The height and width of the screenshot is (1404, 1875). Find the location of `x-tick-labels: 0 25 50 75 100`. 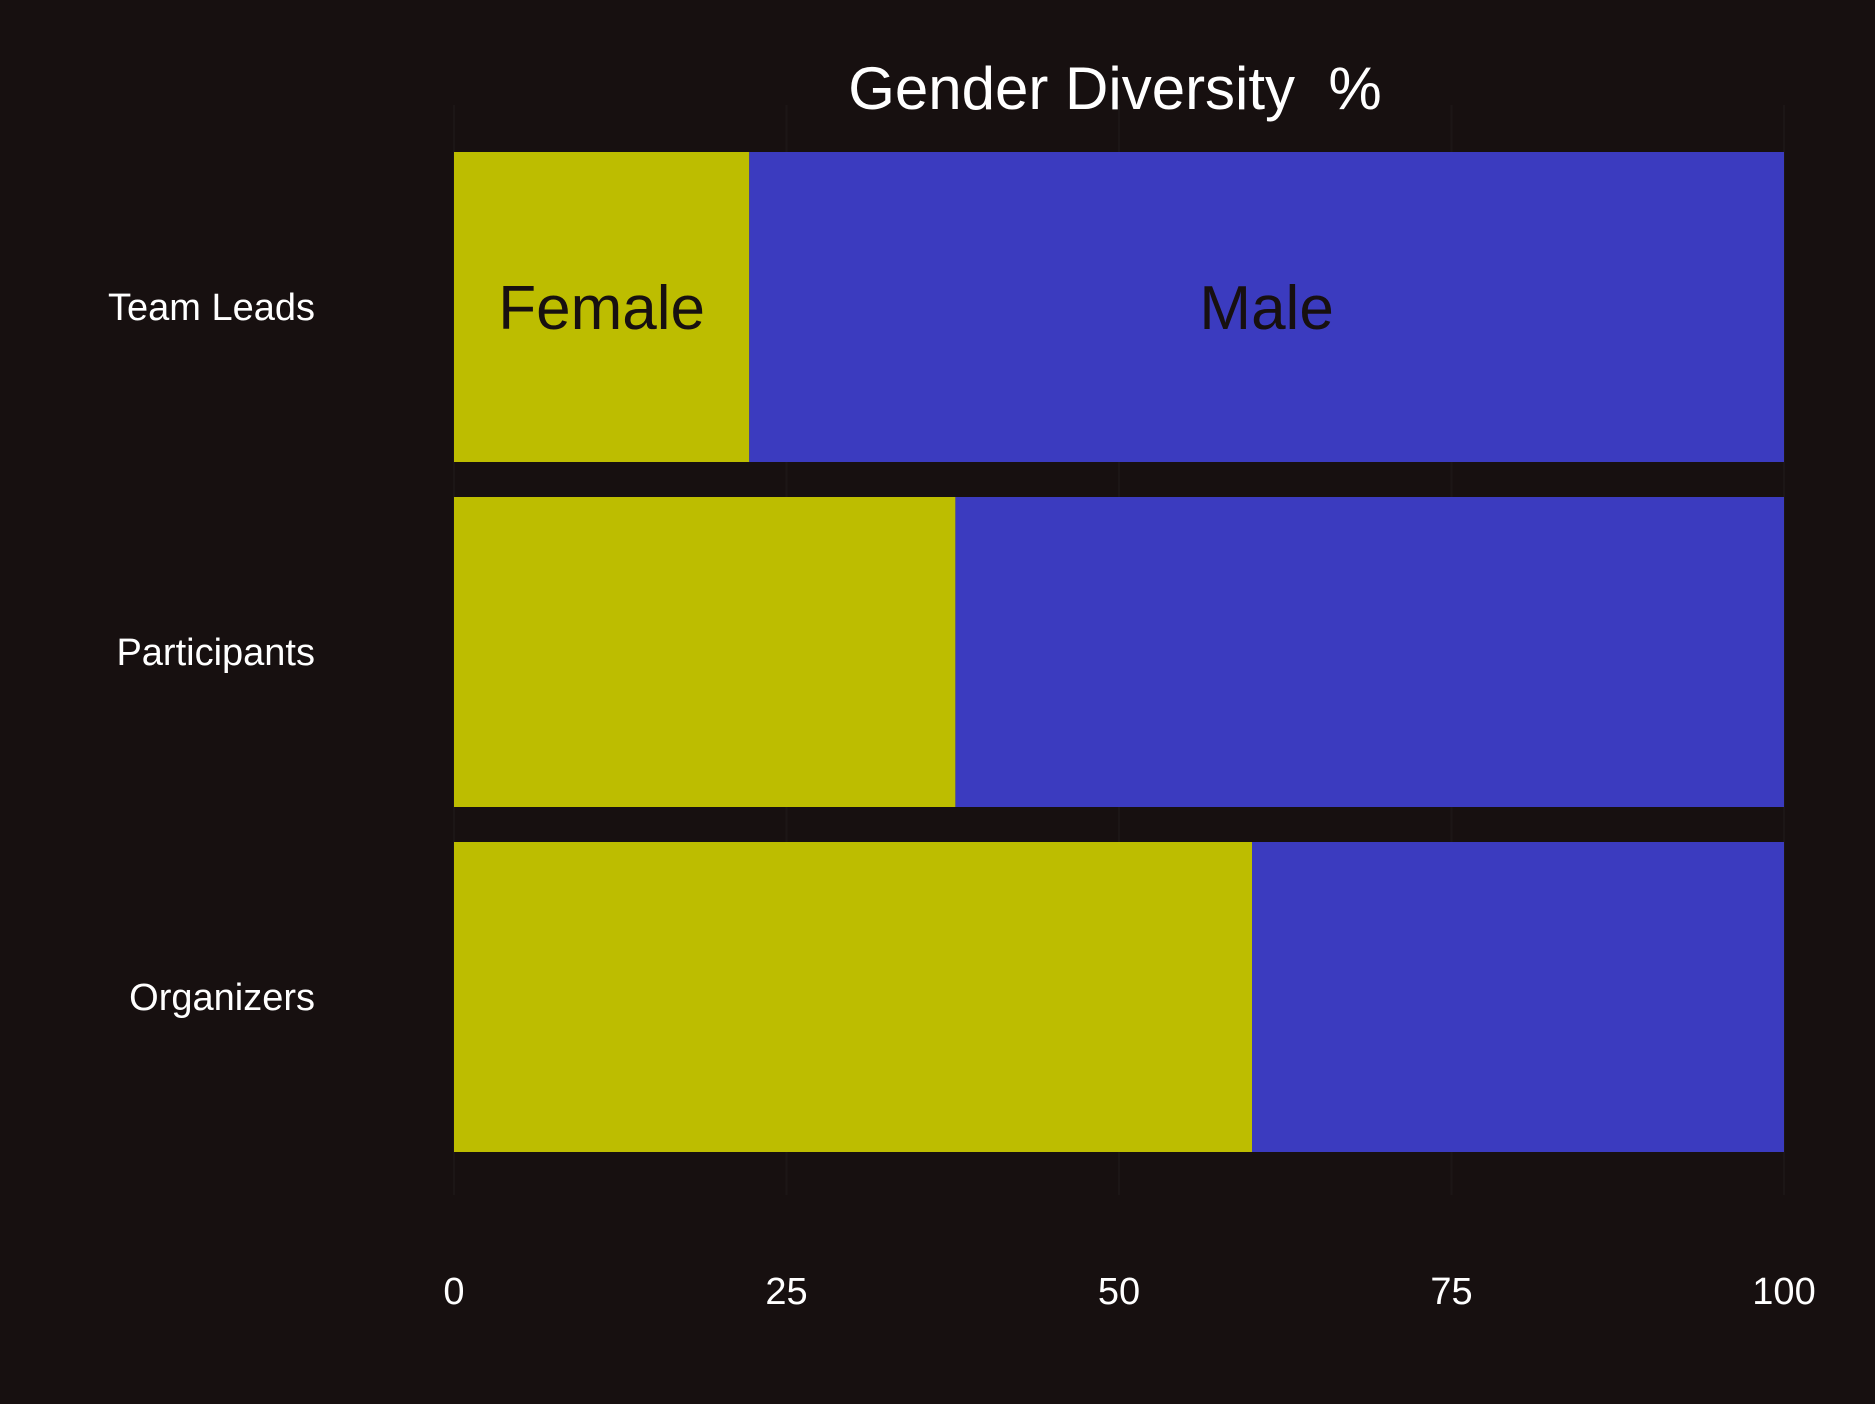

x-tick-labels: 0 25 50 75 100 is located at coordinates (1129, 1292).